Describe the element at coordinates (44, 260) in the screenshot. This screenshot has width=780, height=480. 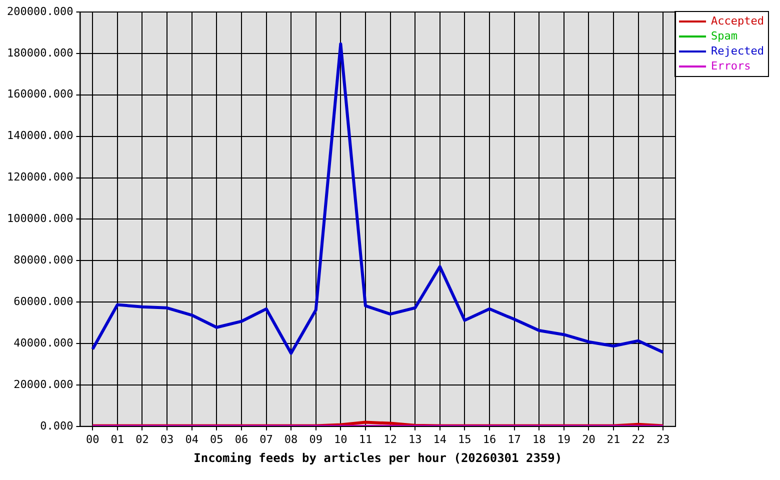
I see `y-tick-label: 80000.000` at that location.